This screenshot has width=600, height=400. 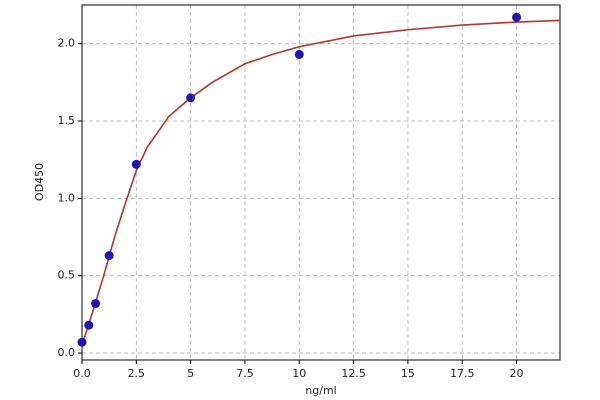 What do you see at coordinates (517, 373) in the screenshot?
I see `x-tick-label: 20` at bounding box center [517, 373].